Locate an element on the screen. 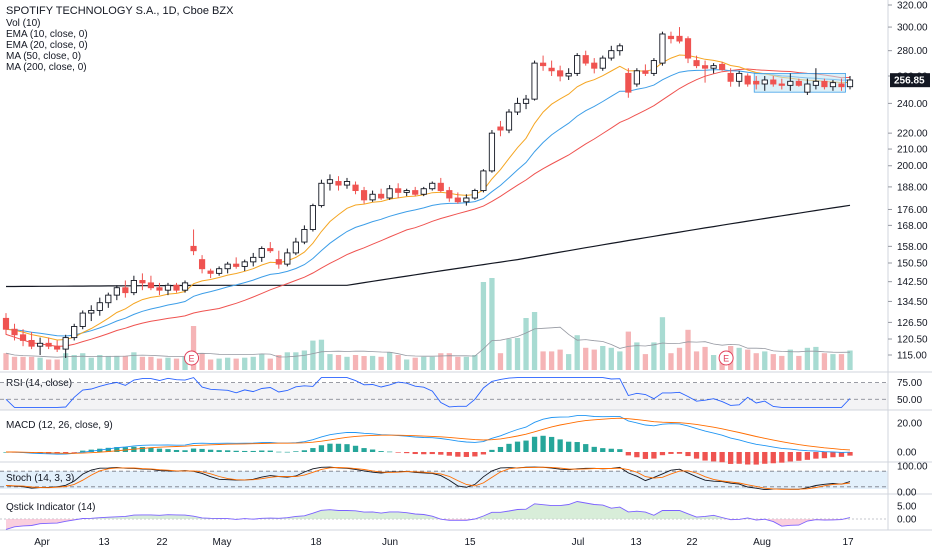  earnings-marker-label: E is located at coordinates (192, 359).